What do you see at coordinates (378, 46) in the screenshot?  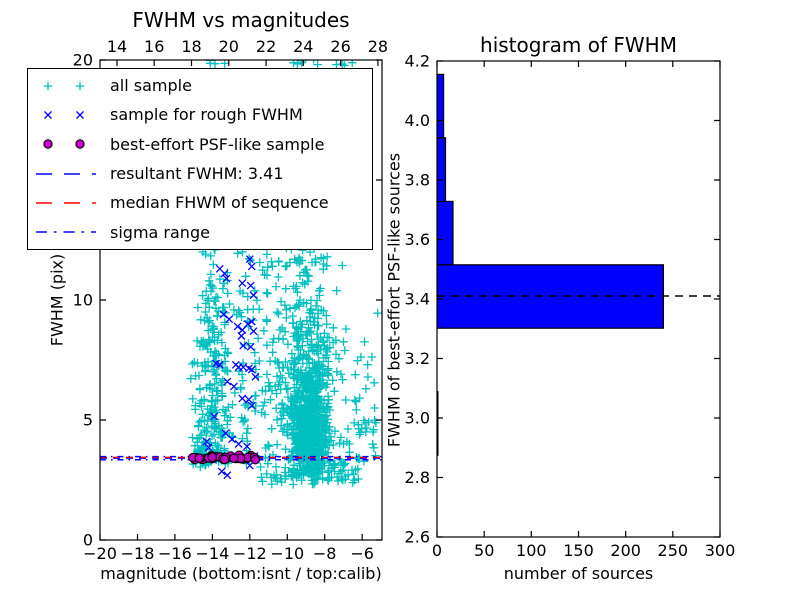 I see `top-x-tick-label: 28` at bounding box center [378, 46].